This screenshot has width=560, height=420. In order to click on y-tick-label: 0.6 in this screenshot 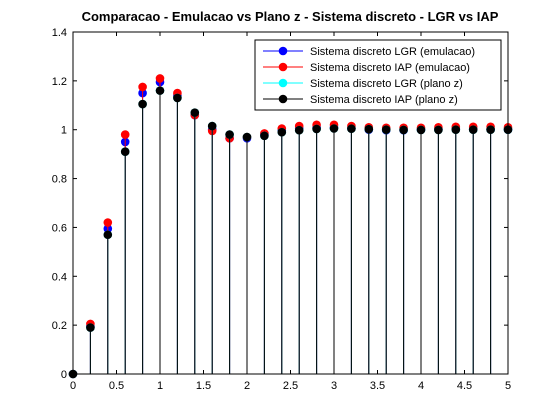, I will do `click(59, 228)`.